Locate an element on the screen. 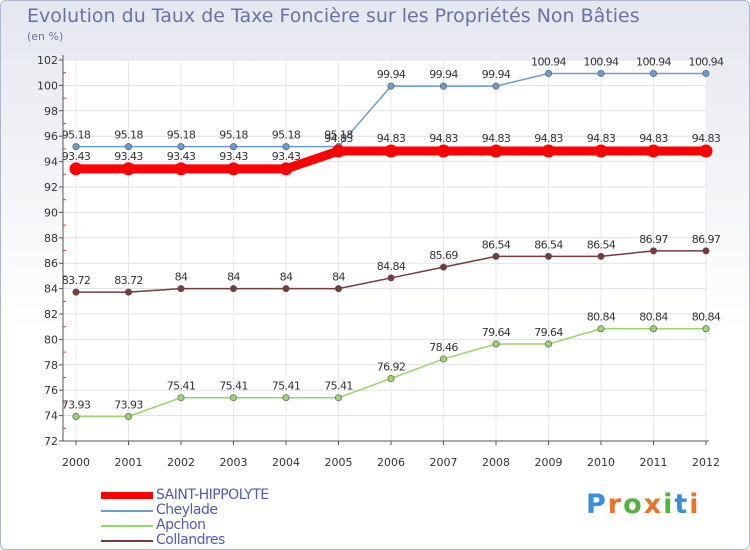 Image resolution: width=750 pixels, height=550 pixels. legend-swatch-saint-hippolyte is located at coordinates (127, 495).